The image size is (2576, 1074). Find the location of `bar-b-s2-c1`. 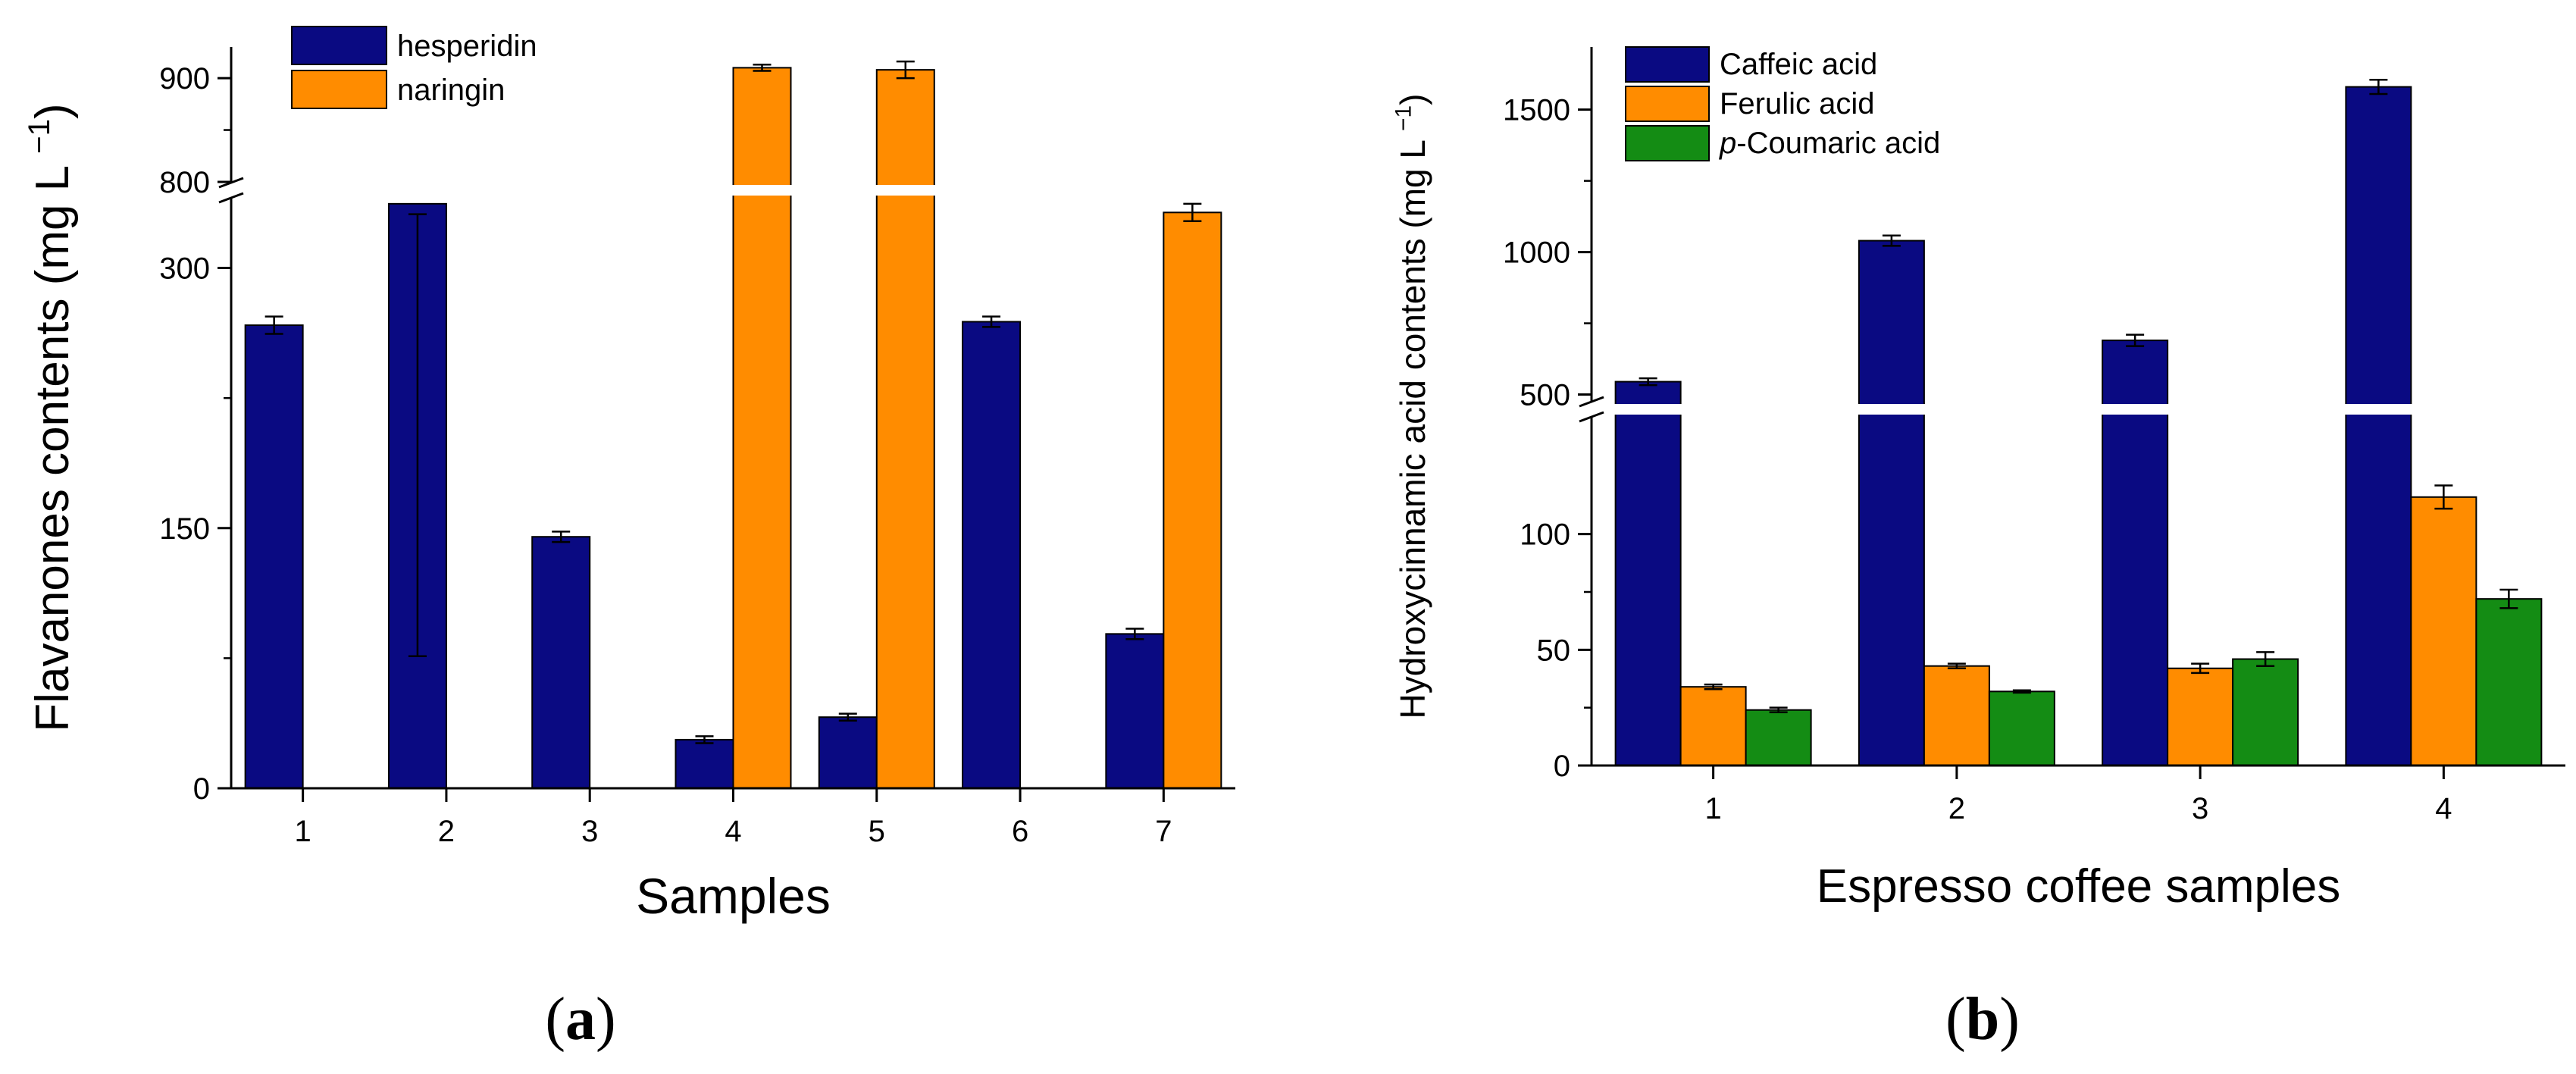

bar-b-s2-c1 is located at coordinates (1779, 737).